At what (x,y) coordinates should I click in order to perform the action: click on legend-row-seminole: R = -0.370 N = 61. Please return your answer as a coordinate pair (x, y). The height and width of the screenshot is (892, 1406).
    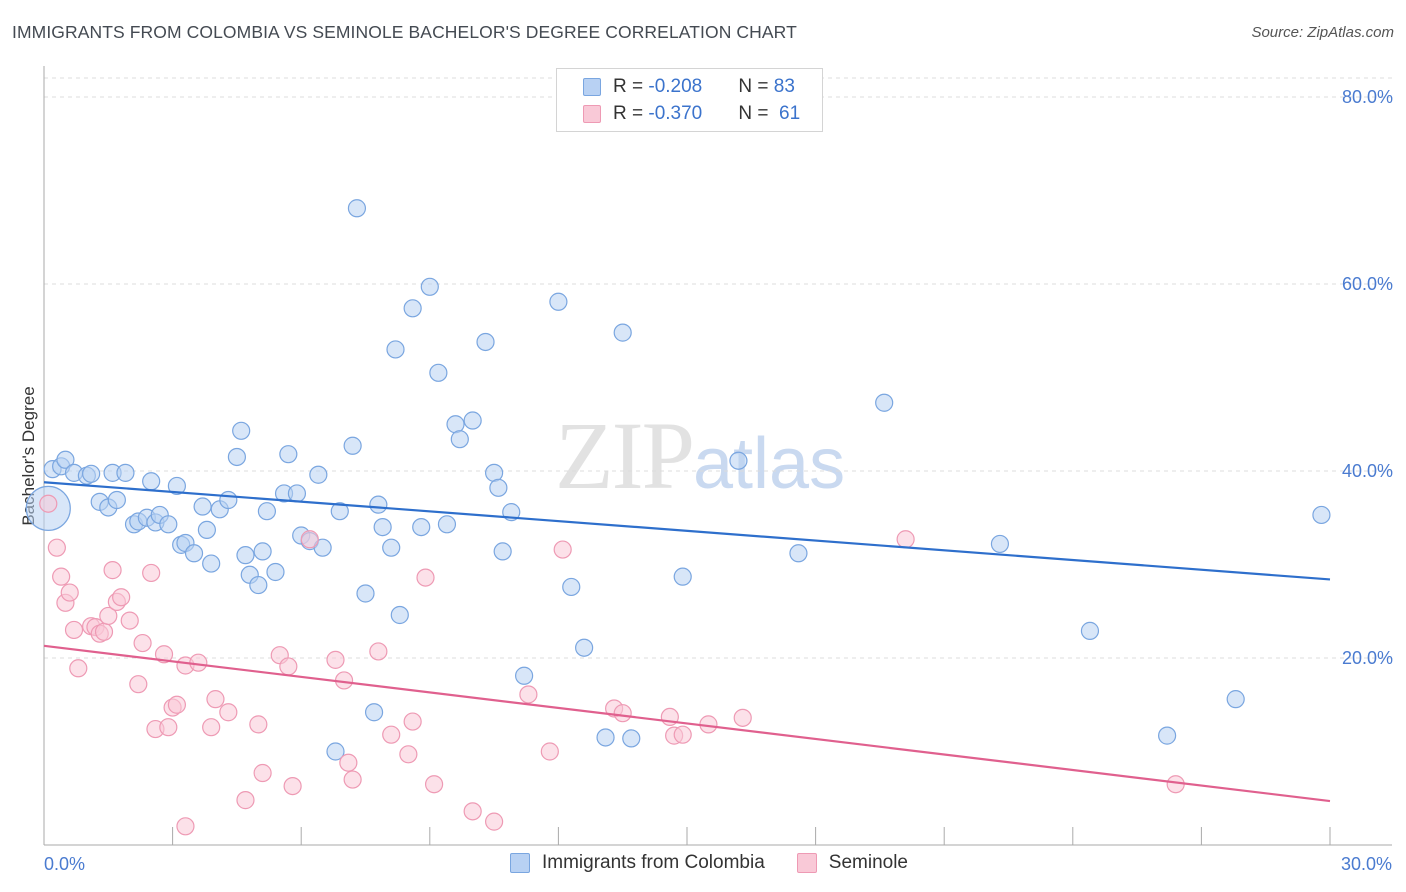
    Looking at the image, I should click on (691, 114).